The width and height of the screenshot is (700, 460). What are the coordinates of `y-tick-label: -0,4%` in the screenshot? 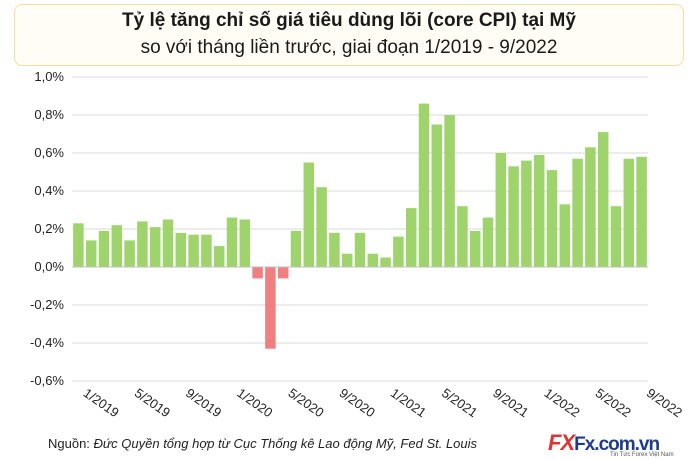 It's located at (47, 342).